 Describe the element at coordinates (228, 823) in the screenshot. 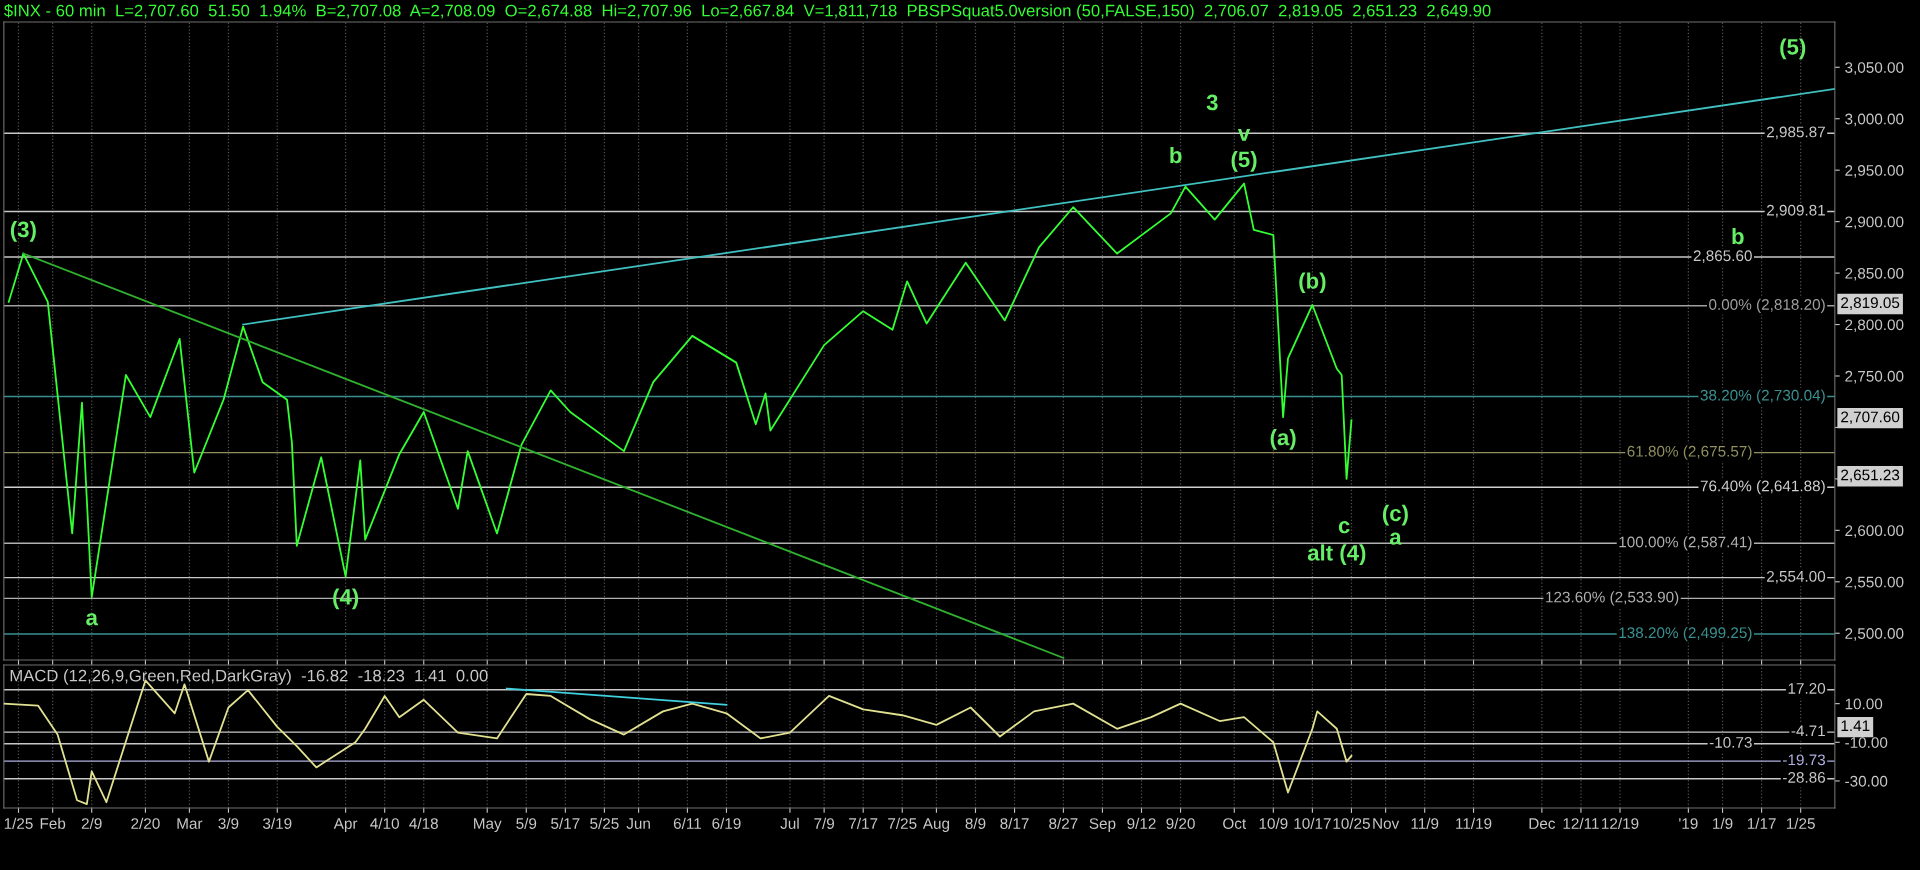

I see `x-tick-label: 3/9` at that location.